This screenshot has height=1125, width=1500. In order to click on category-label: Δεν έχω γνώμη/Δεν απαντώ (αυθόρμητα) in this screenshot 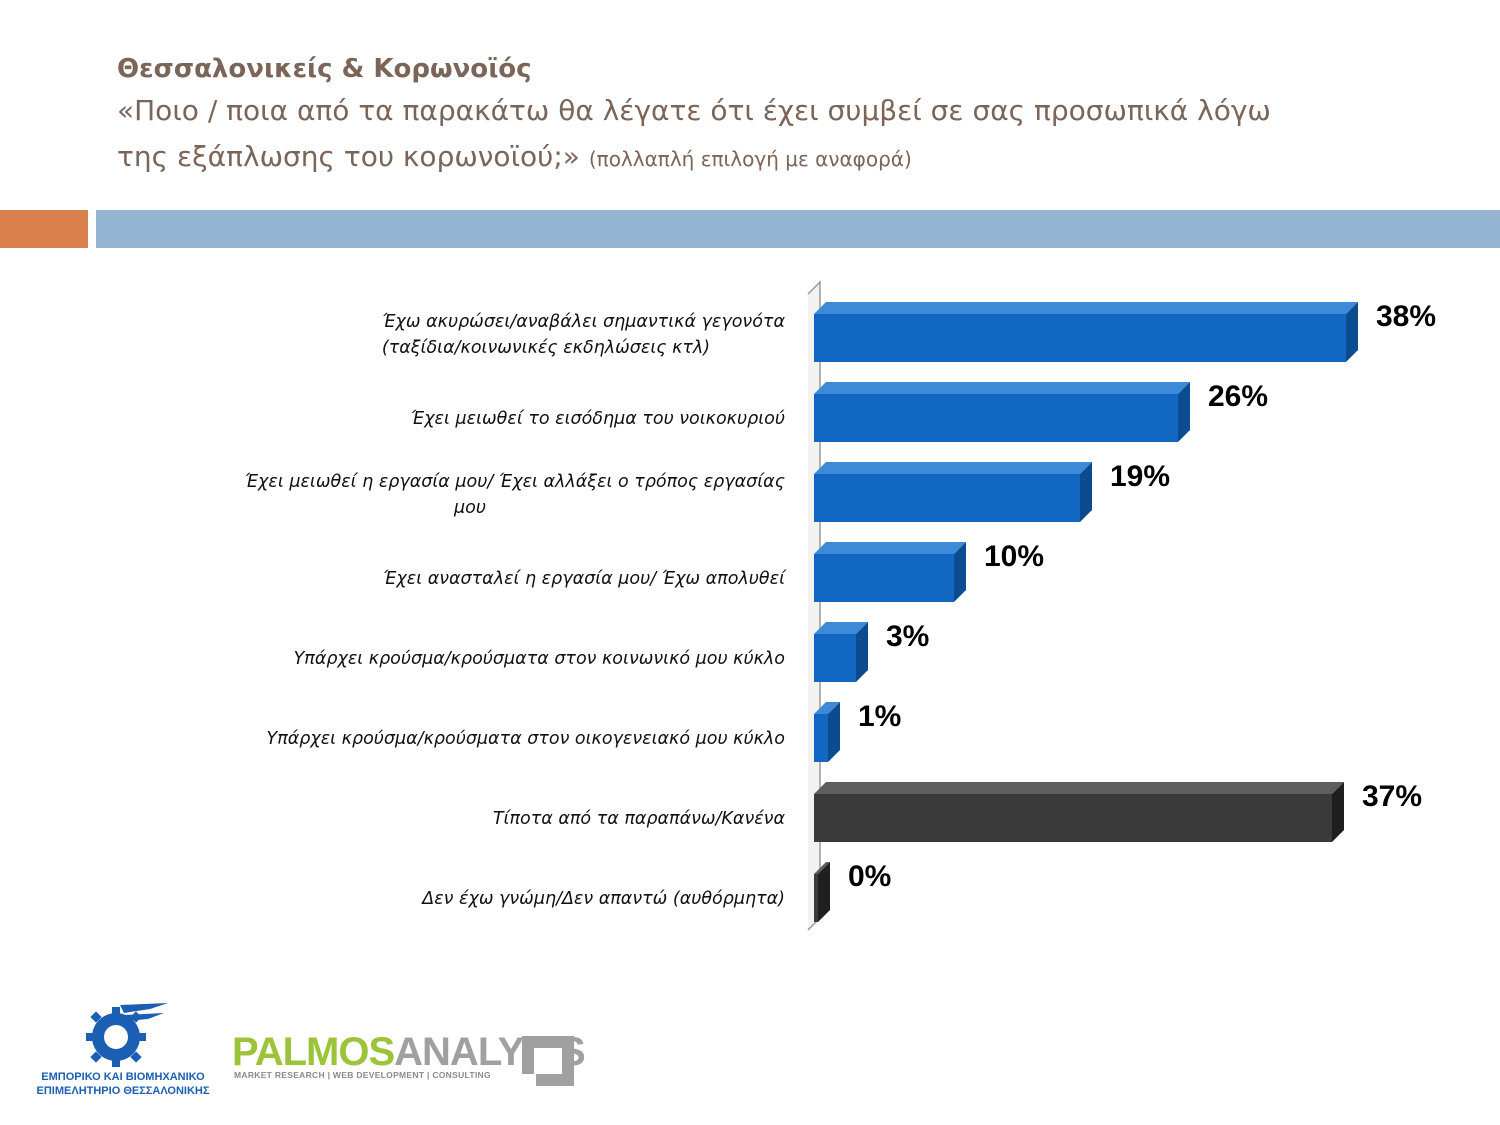, I will do `click(602, 899)`.